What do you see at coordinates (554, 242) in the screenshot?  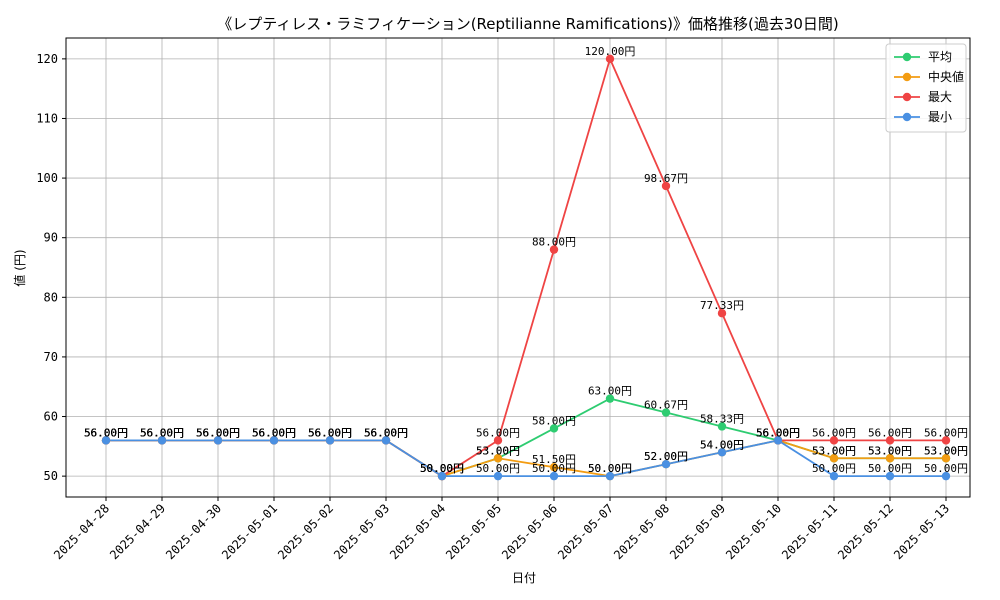 I see `data-label: 88.00円` at bounding box center [554, 242].